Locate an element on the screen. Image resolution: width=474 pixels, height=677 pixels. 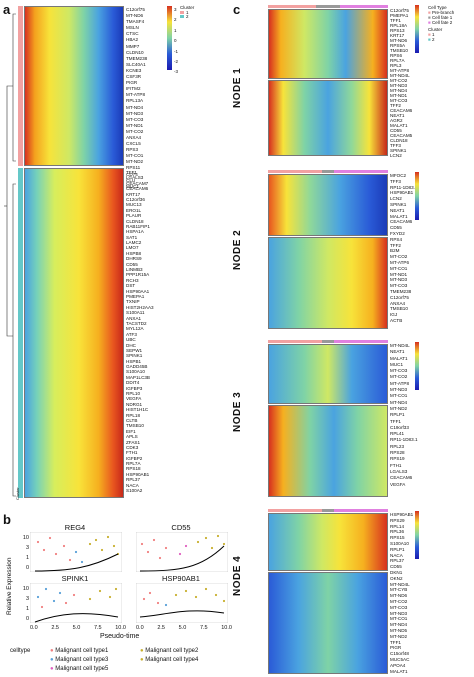
node-4-heatmap-bottom is located at coordinates (328, 623).